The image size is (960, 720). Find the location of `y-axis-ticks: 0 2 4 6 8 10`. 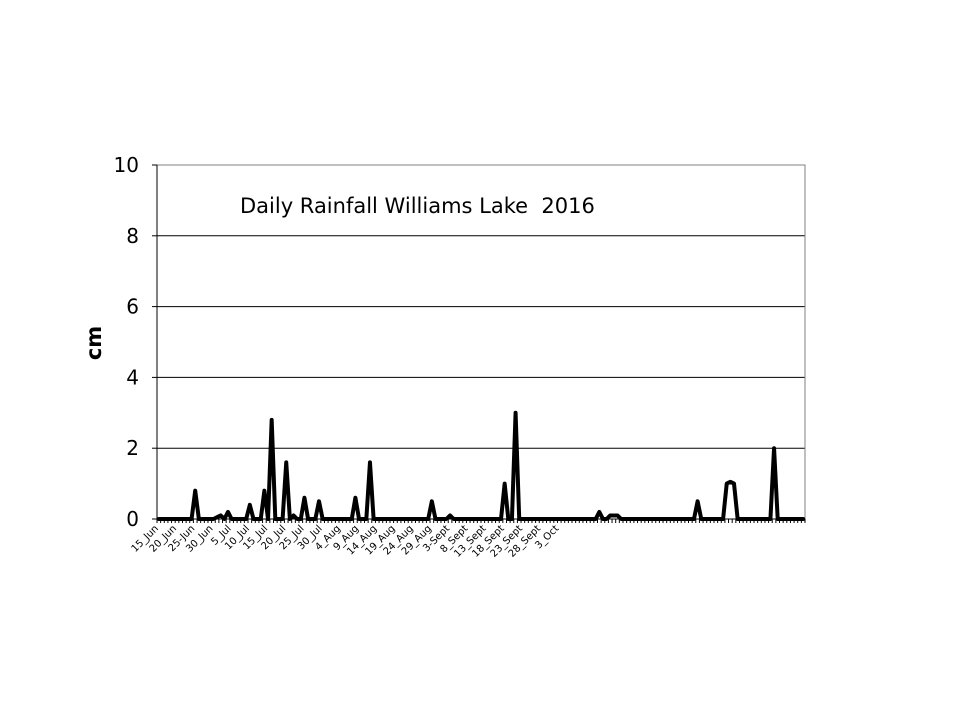

y-axis-ticks: 0 2 4 6 8 10 is located at coordinates (135, 342).